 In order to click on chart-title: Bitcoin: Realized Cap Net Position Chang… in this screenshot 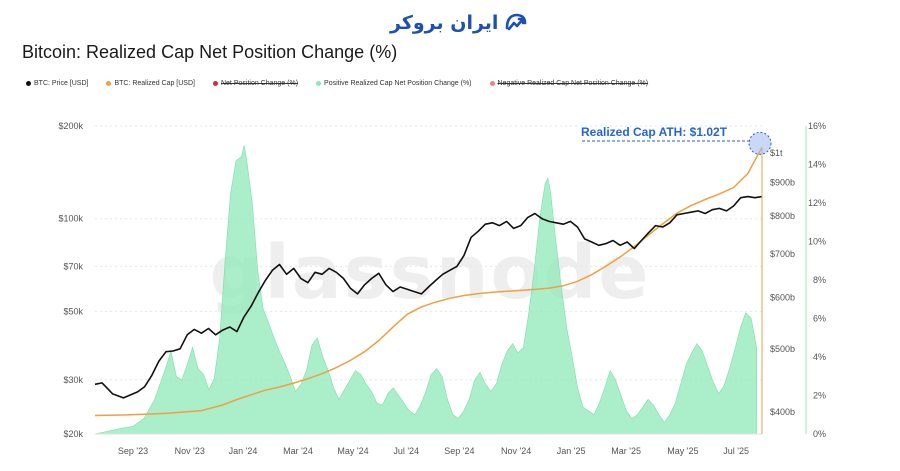, I will do `click(210, 52)`.